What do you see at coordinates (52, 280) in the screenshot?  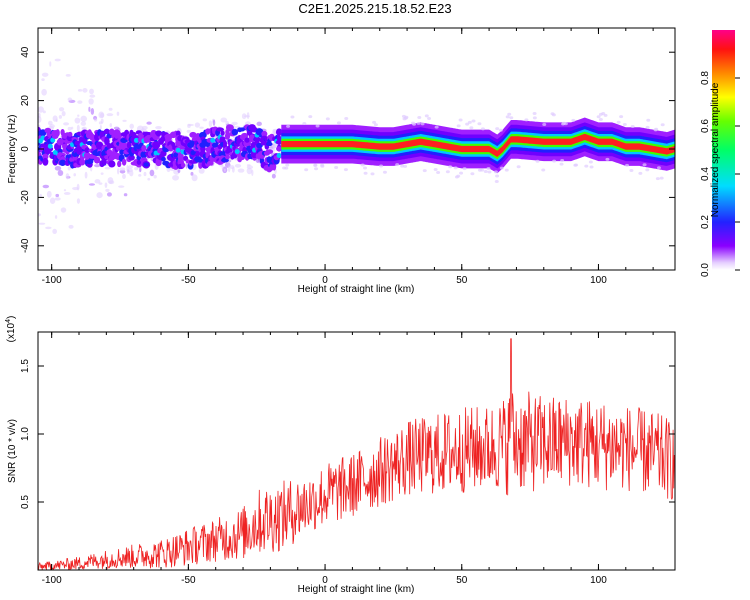 I see `x-tick-label: -100` at bounding box center [52, 280].